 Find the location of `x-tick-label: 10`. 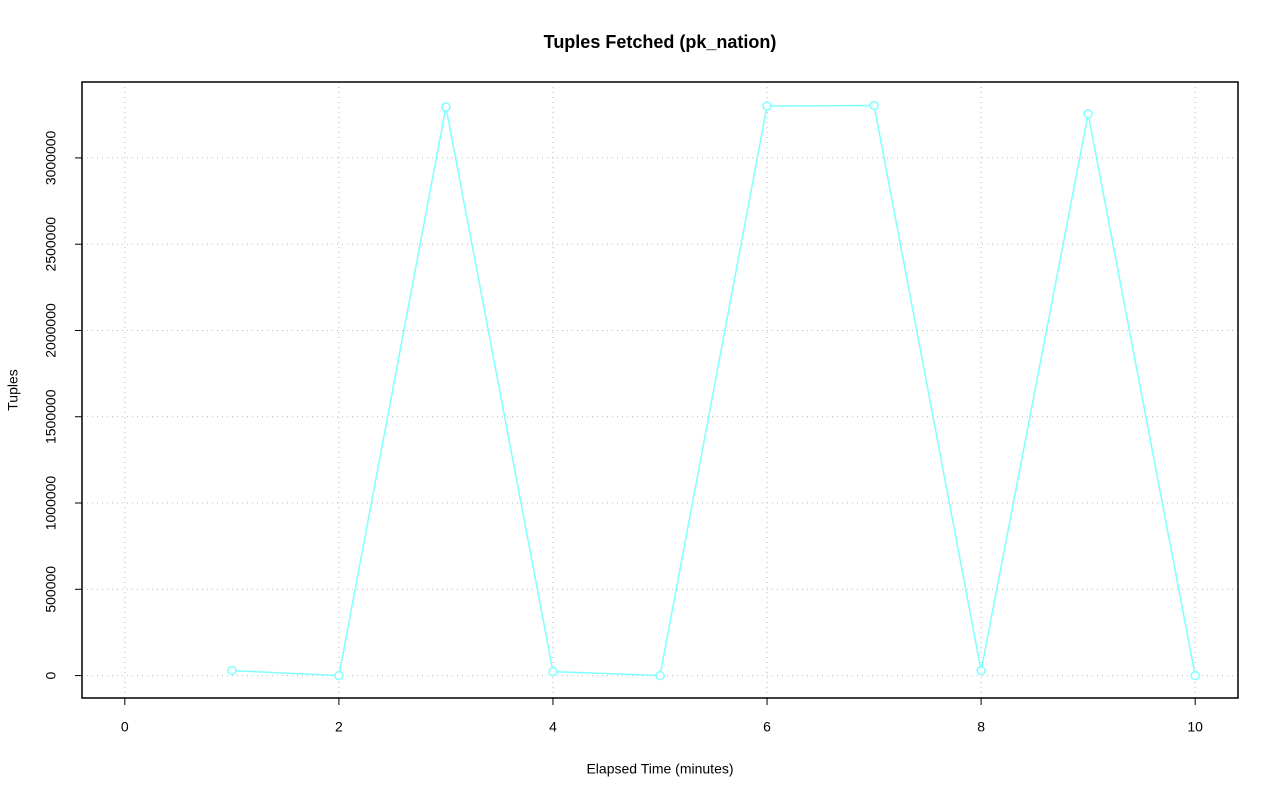

x-tick-label: 10 is located at coordinates (1195, 727).